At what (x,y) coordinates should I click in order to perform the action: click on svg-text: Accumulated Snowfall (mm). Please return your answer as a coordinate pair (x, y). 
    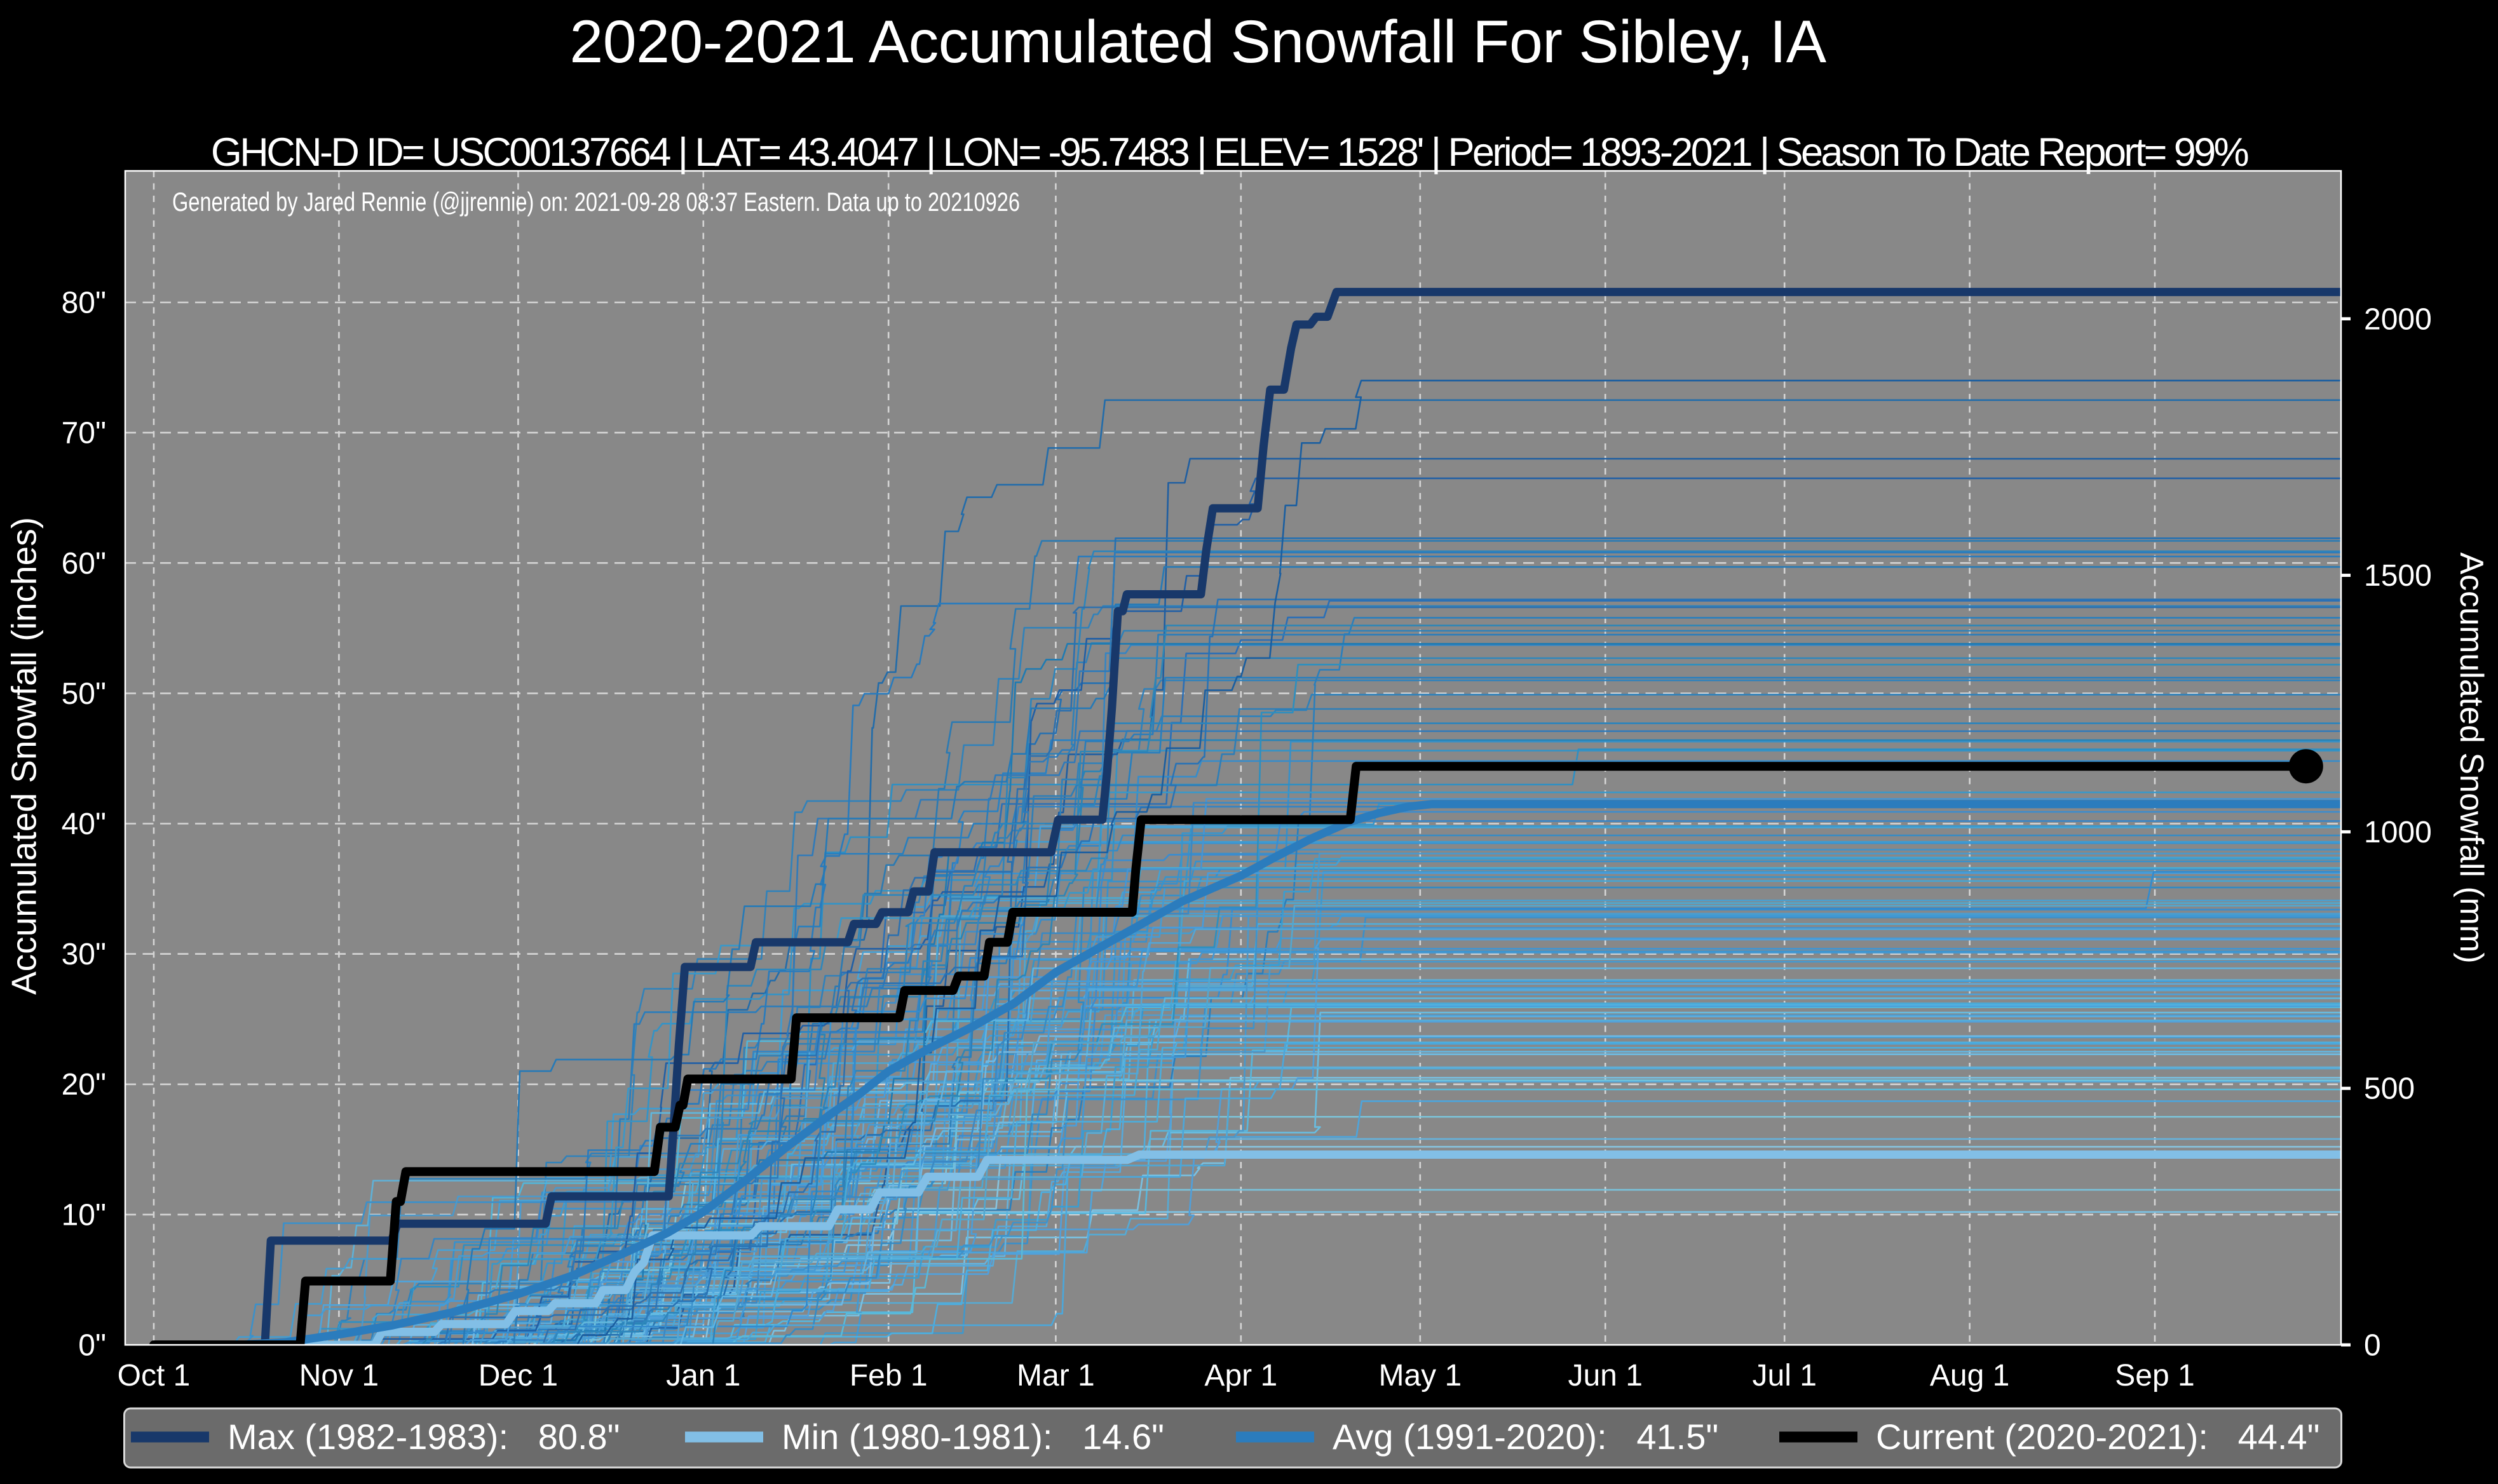
    Looking at the image, I should click on (2471, 757).